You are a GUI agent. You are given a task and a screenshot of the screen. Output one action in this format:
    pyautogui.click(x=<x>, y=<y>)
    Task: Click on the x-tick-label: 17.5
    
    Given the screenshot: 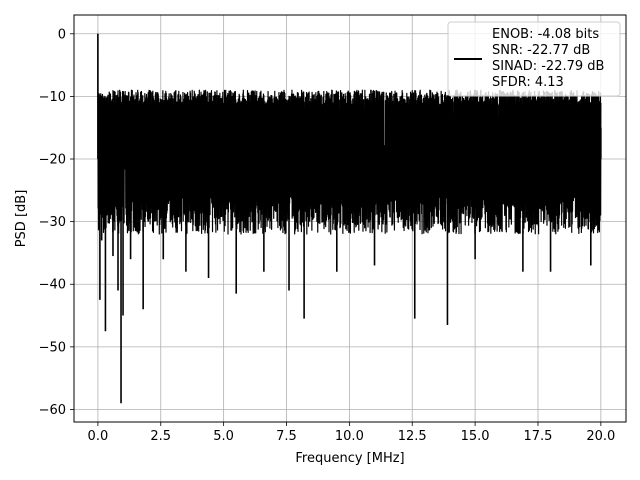 What is the action you would take?
    pyautogui.click(x=538, y=436)
    